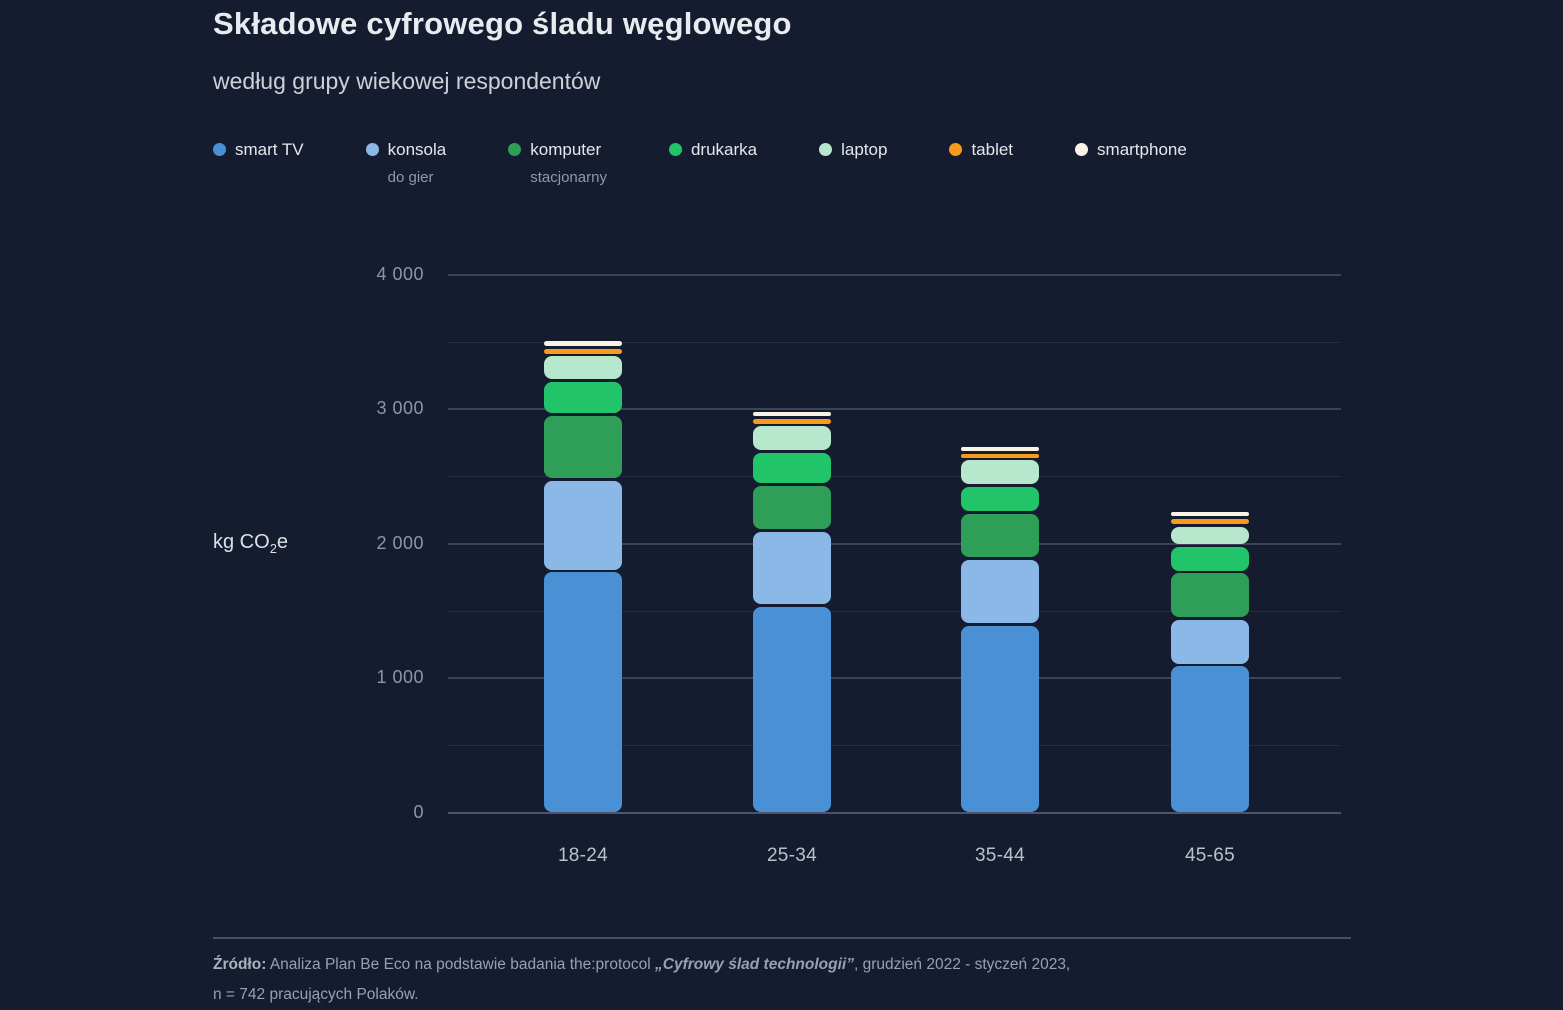 The image size is (1563, 1010). Describe the element at coordinates (1210, 535) in the screenshot. I see `bar-45-65-segment-laptop` at that location.